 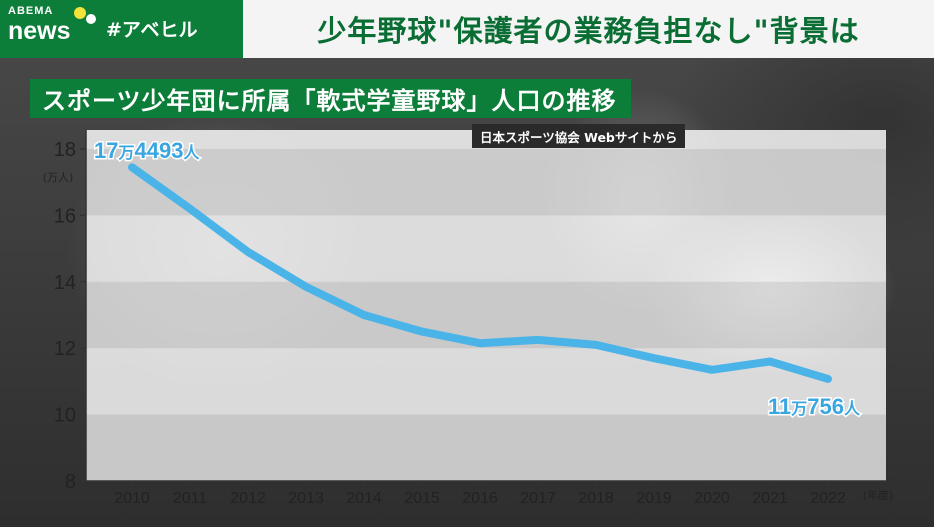 What do you see at coordinates (31, 11) in the screenshot?
I see `logo-top-text: ABEMA` at bounding box center [31, 11].